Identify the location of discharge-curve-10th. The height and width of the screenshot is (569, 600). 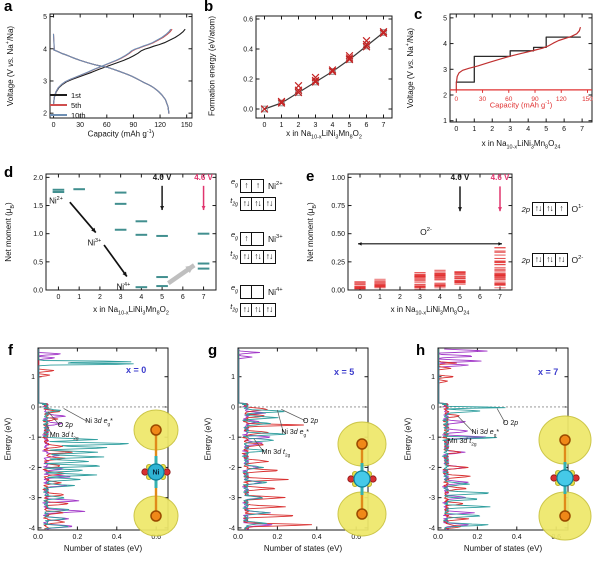
(111, 81).